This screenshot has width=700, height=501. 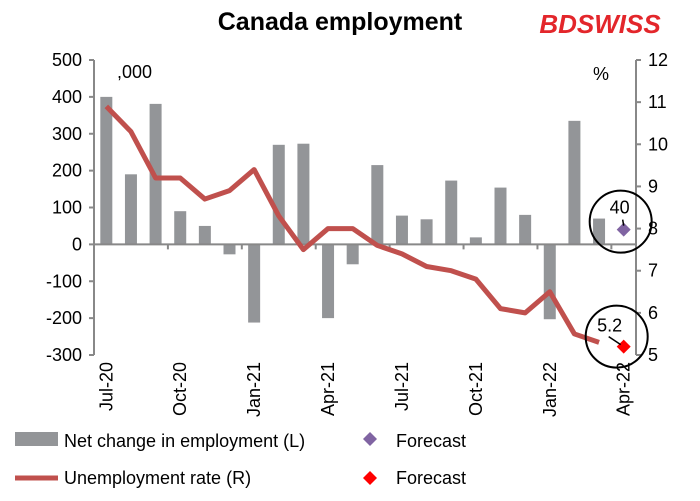 What do you see at coordinates (623, 346) in the screenshot?
I see `forecast-marker-unemployment` at bounding box center [623, 346].